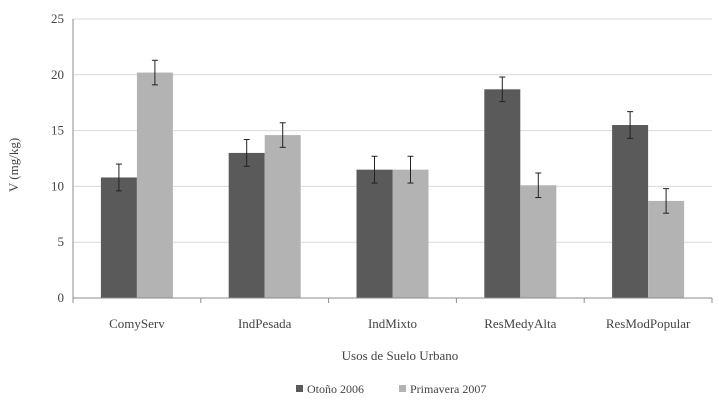  I want to click on y-axis-title: V (mg/kg), so click(13, 165).